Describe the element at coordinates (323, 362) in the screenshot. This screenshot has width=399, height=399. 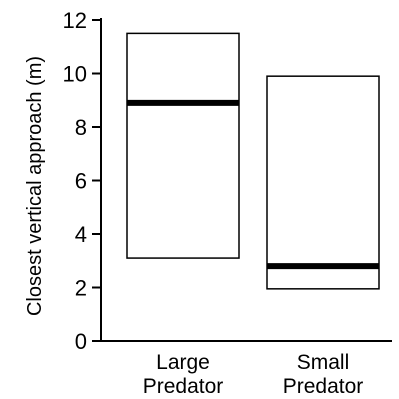
I see `category-label: Small` at that location.